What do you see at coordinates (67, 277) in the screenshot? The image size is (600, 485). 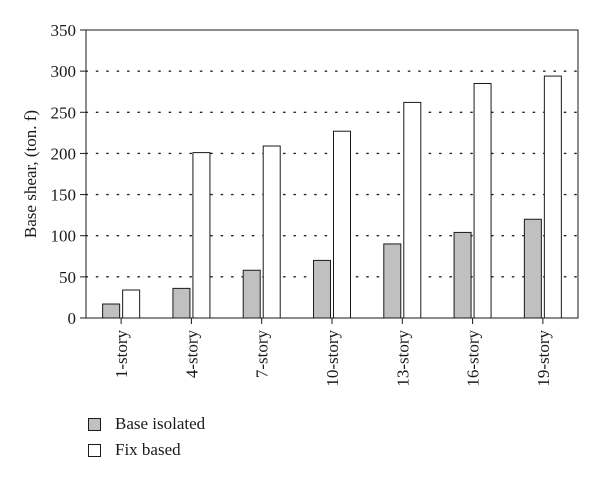 I see `y-tick-label-50: 50` at bounding box center [67, 277].